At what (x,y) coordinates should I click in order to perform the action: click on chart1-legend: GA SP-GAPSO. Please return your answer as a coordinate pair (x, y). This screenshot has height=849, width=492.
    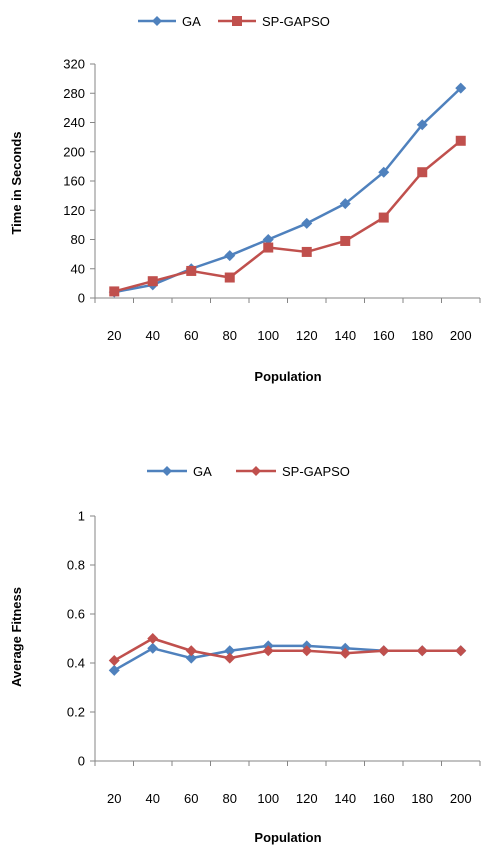
    Looking at the image, I should click on (234, 21).